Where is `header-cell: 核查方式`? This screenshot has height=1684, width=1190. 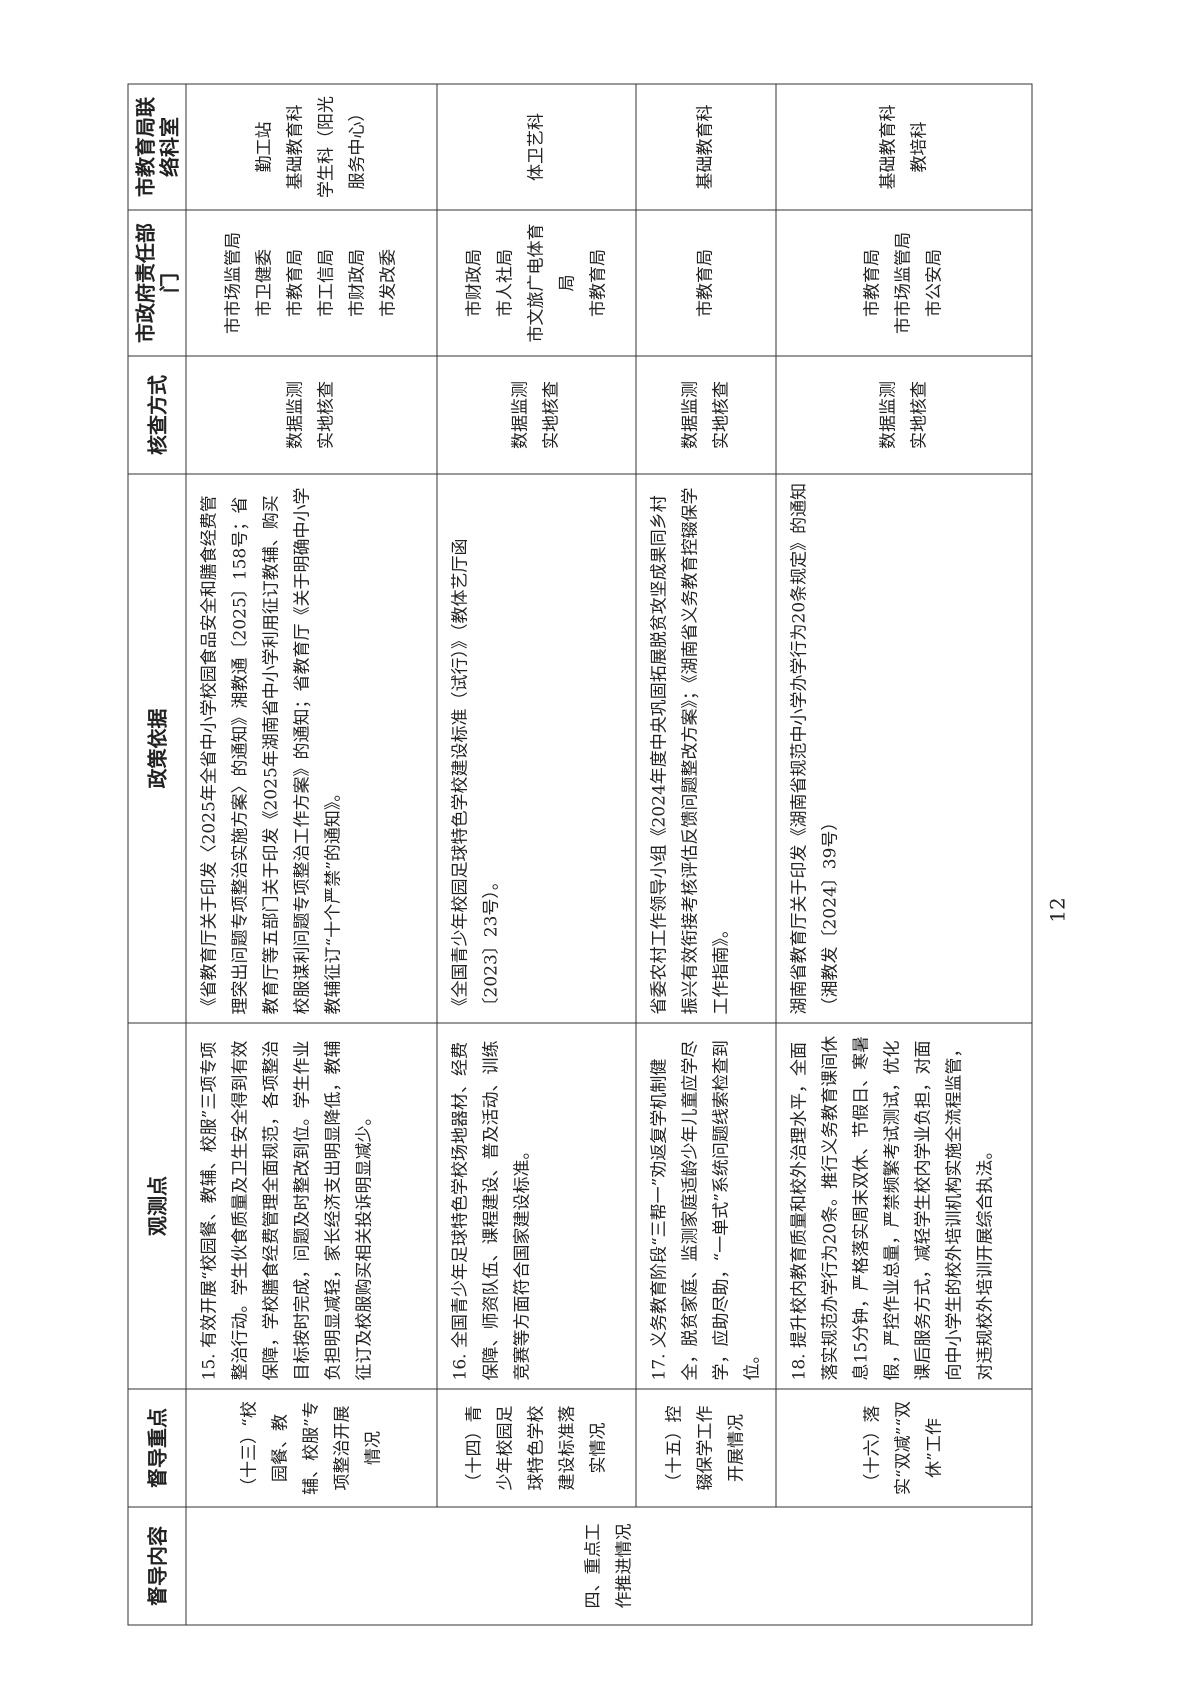 header-cell: 核查方式 is located at coordinates (156, 414).